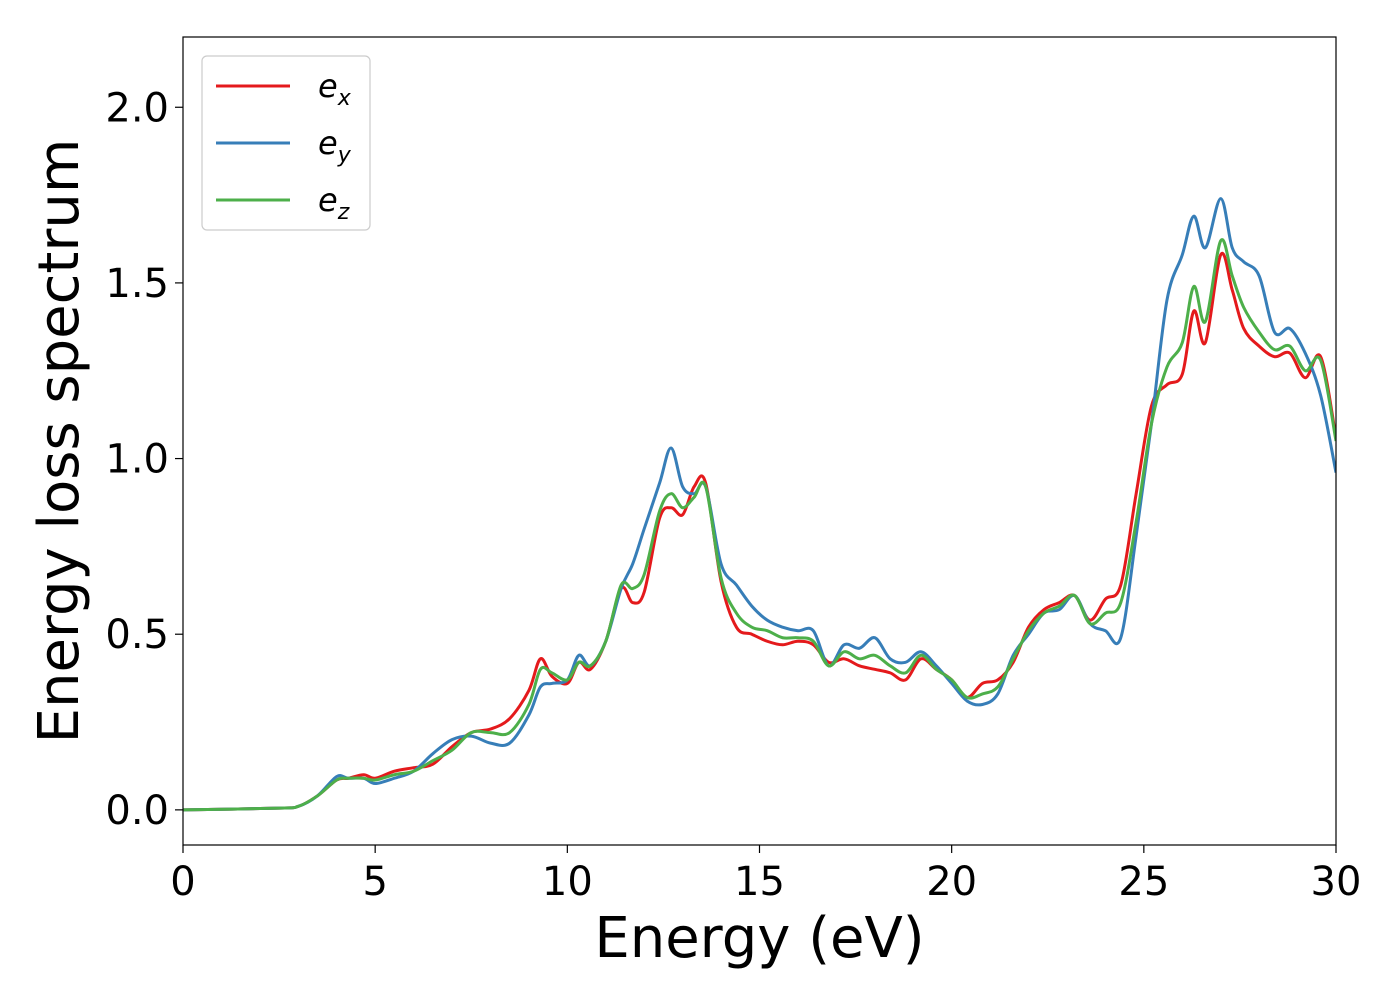 This screenshot has width=1400, height=1000. I want to click on y-tick-label: 2.0, so click(137, 108).